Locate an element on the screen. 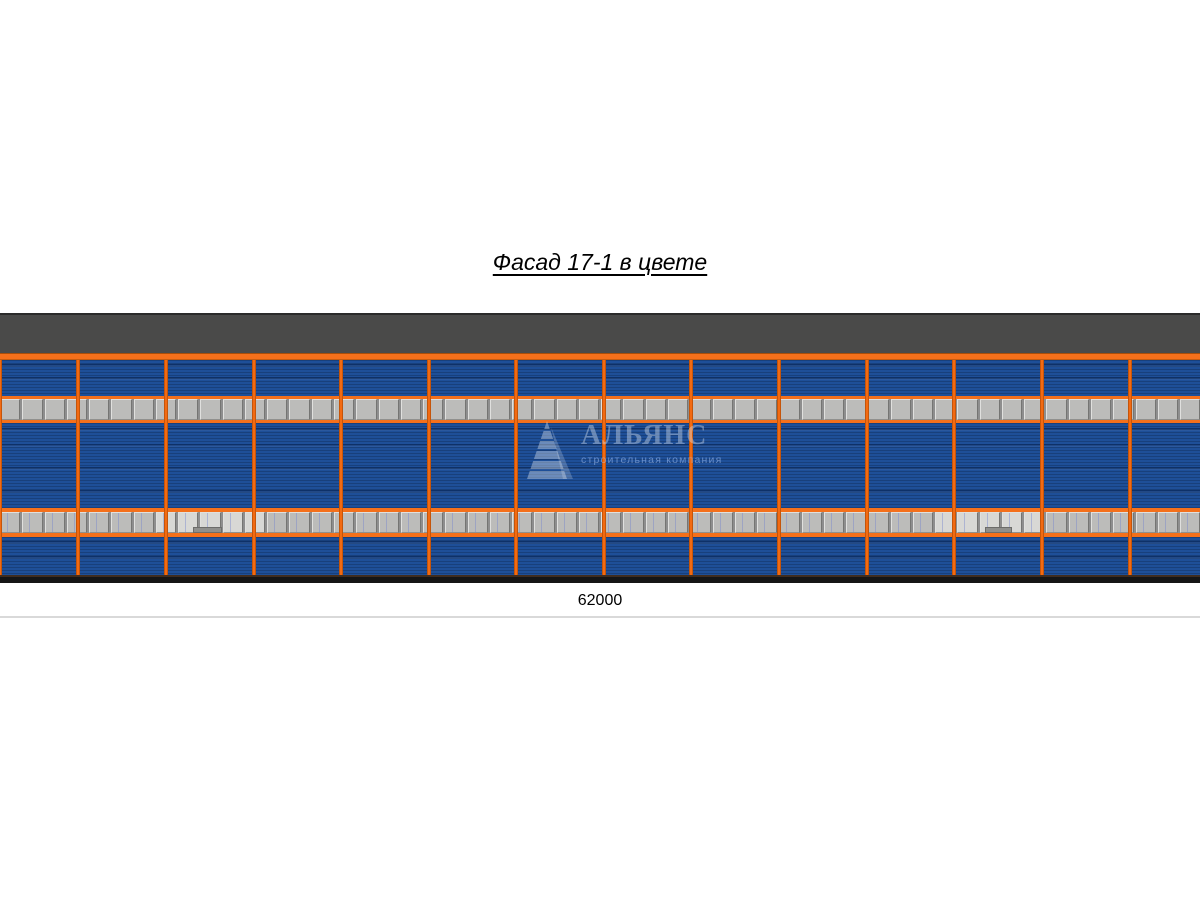 The width and height of the screenshot is (1200, 900). wall-panel-band-upper is located at coordinates (600, 378).